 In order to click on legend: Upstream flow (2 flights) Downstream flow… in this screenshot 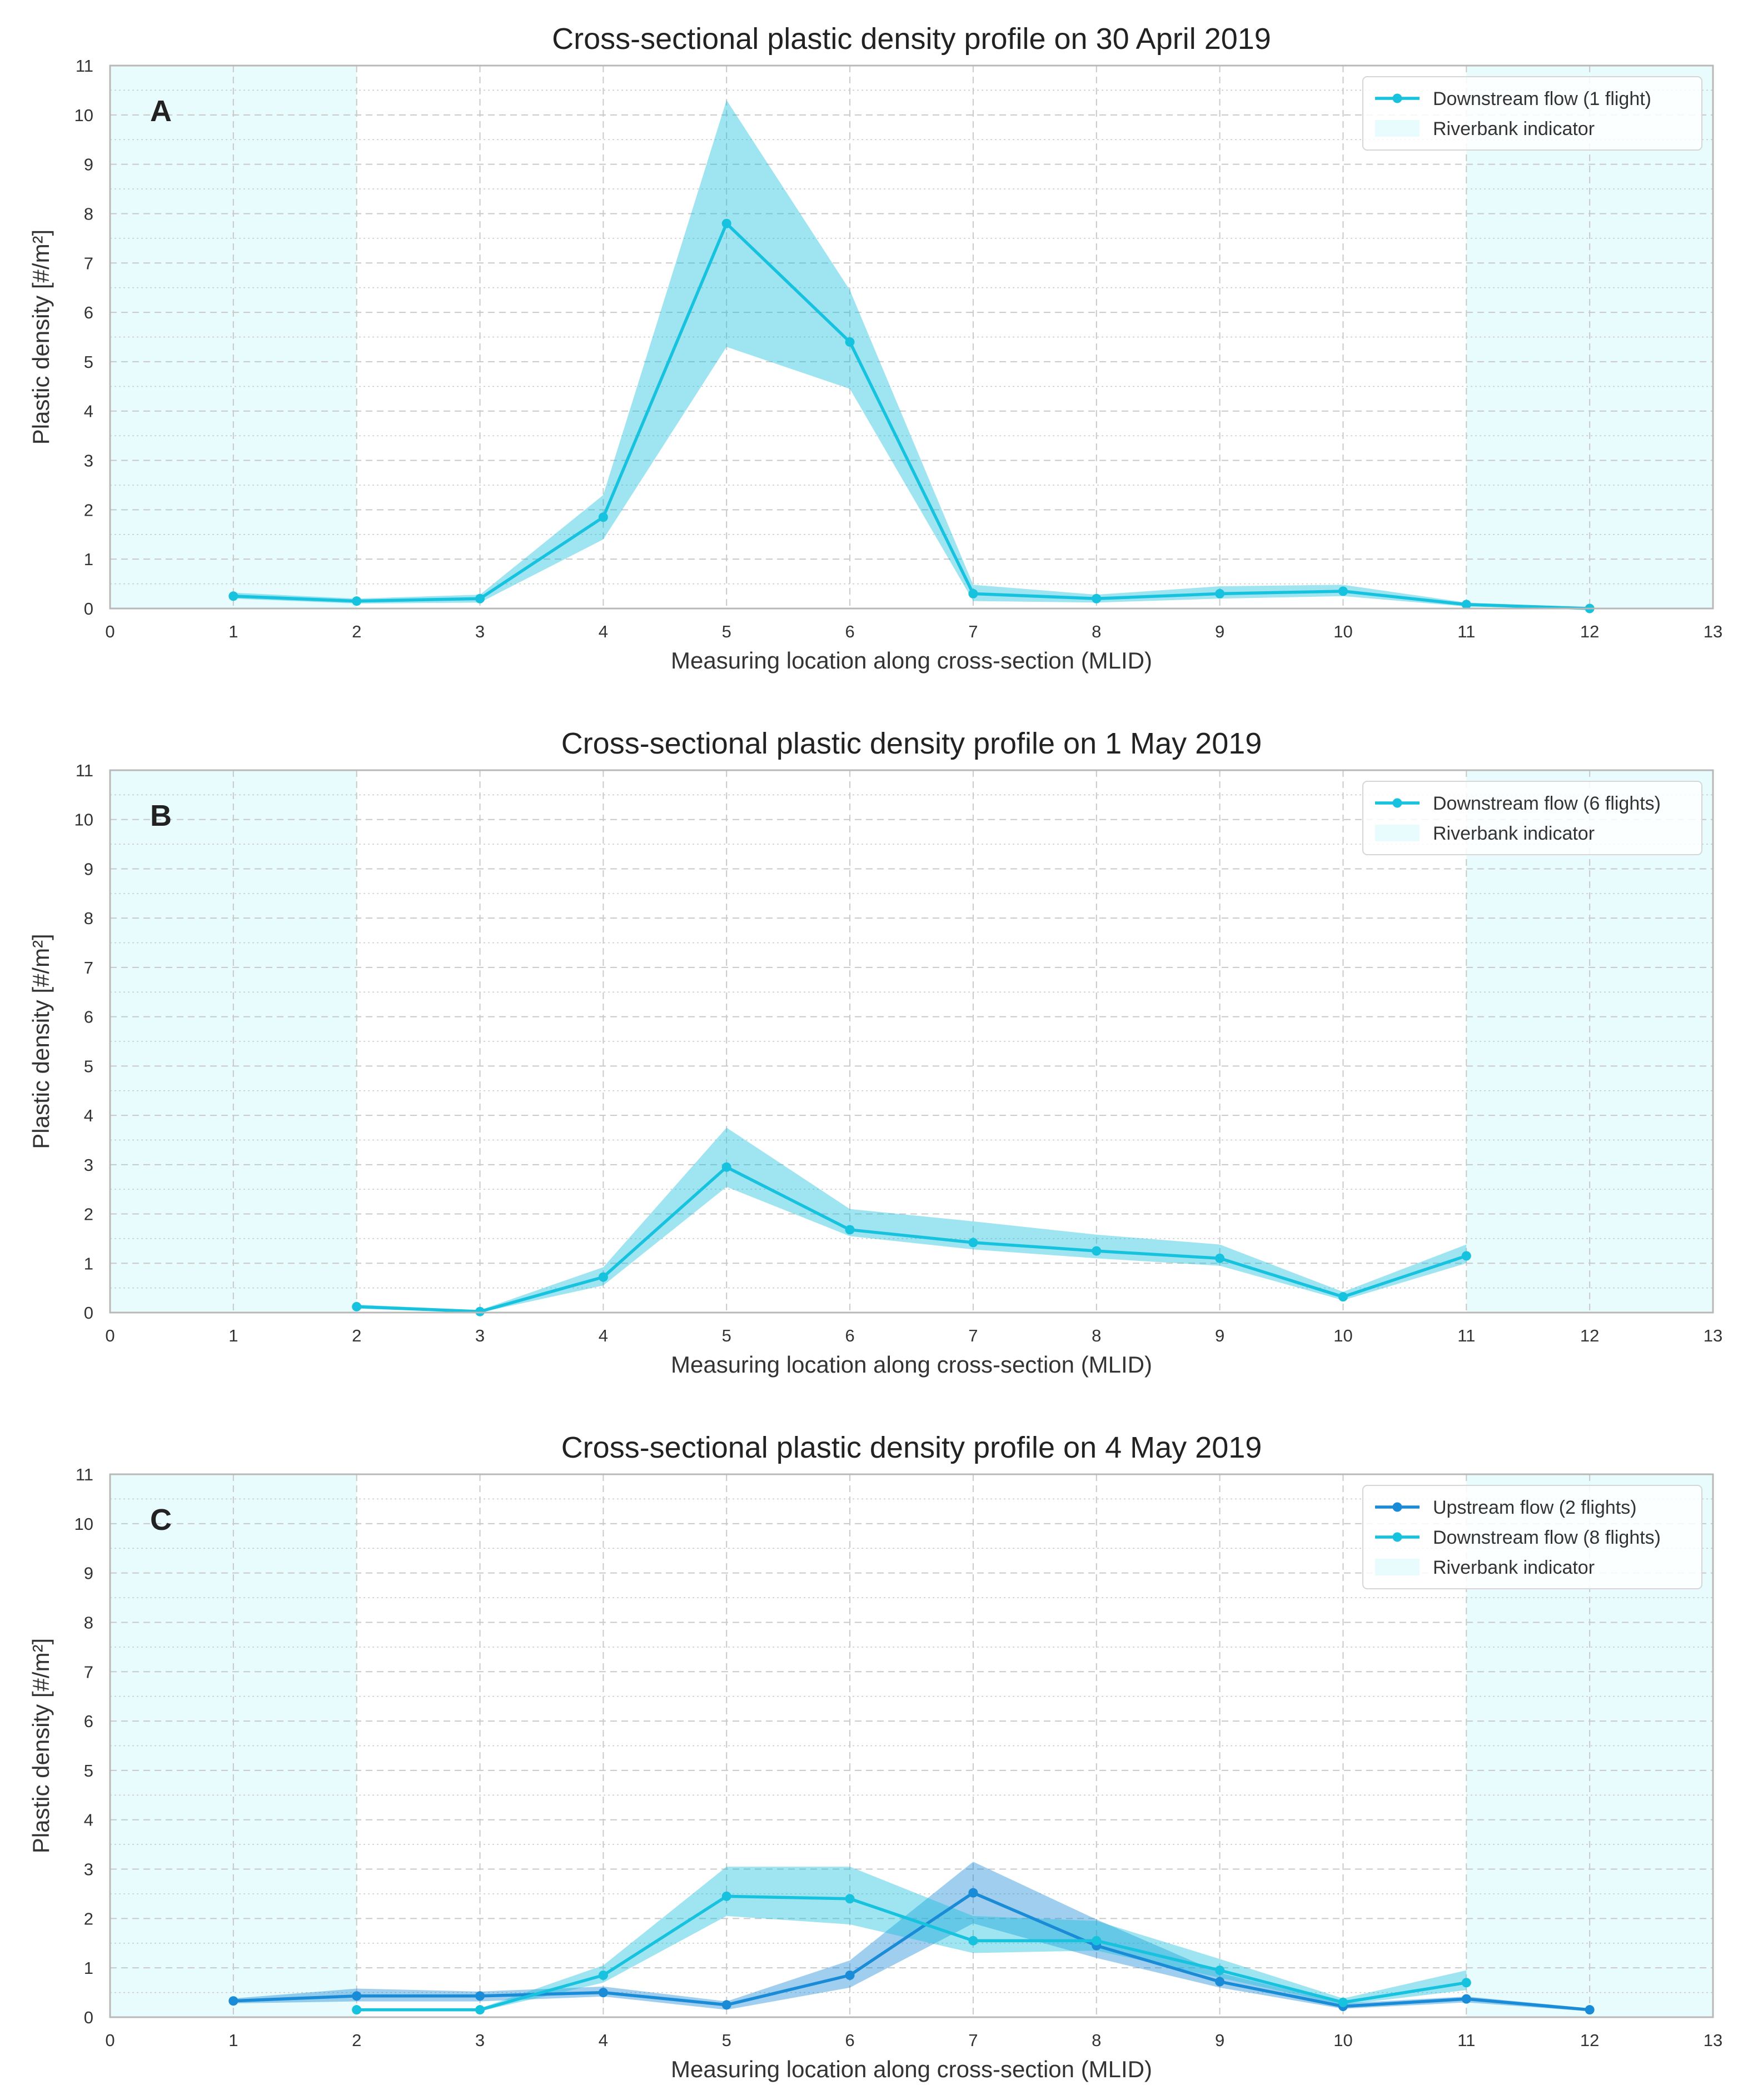, I will do `click(1532, 1537)`.